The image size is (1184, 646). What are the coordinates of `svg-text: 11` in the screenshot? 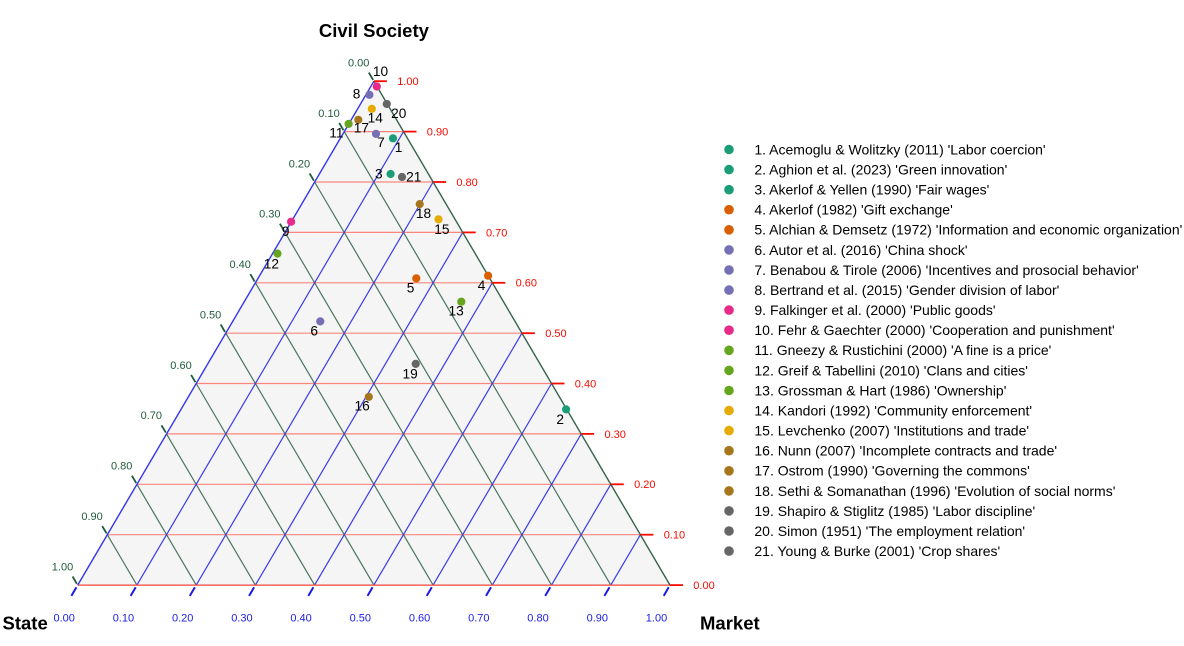 It's located at (336, 132).